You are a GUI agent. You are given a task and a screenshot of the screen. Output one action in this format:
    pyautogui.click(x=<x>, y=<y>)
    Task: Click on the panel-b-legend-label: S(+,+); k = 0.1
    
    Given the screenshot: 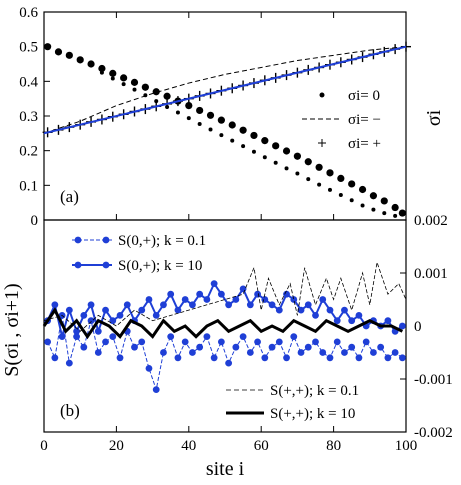 What is the action you would take?
    pyautogui.click(x=314, y=391)
    